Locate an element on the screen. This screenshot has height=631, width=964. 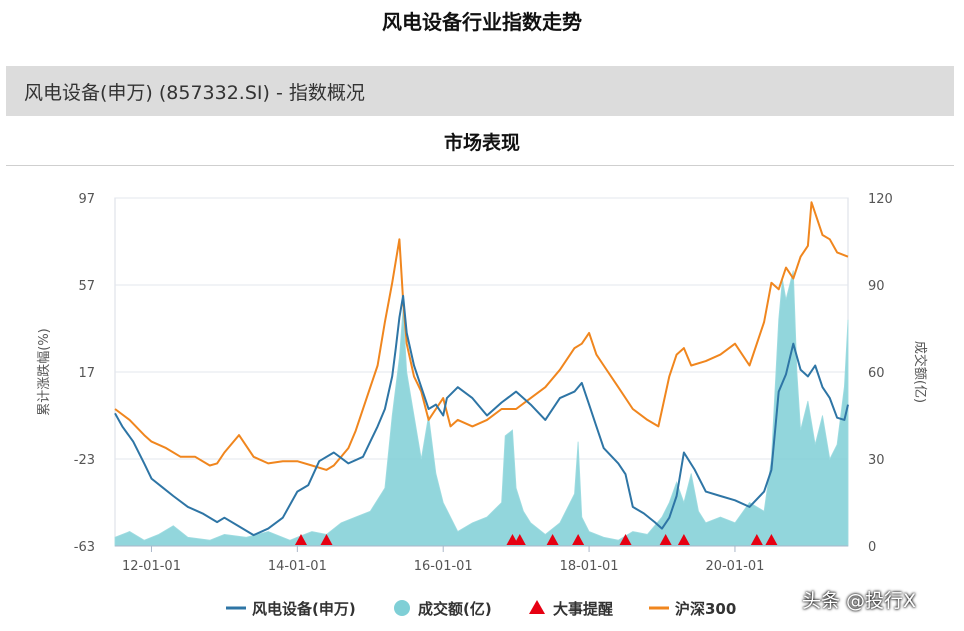
page-title: 风电设备行业指数走势 is located at coordinates (482, 22).